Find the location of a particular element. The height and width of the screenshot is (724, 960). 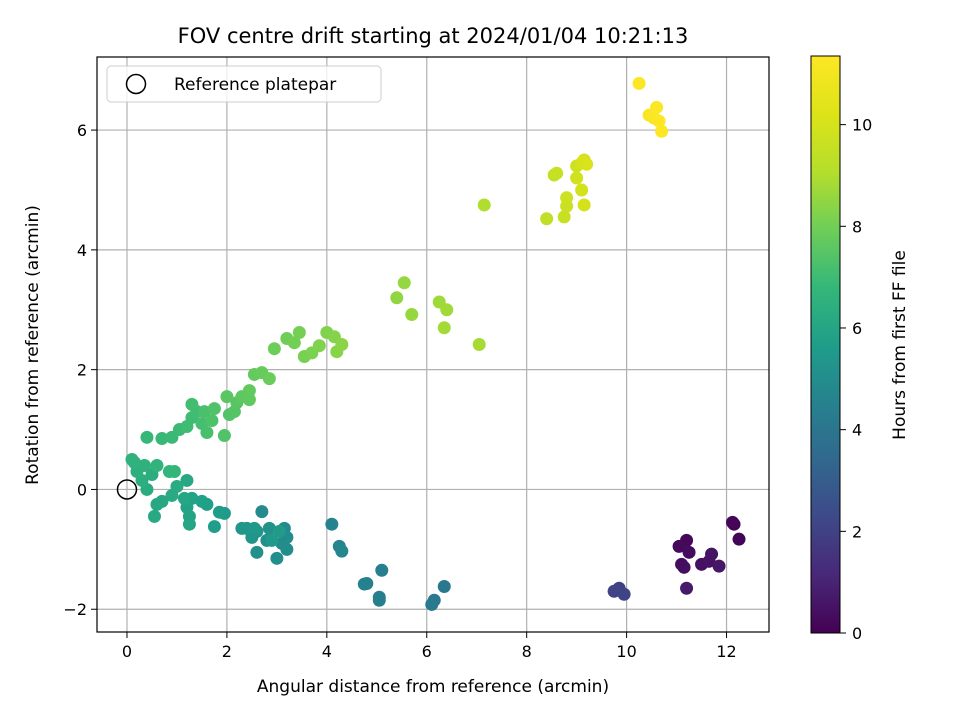

legend: Reference platepar is located at coordinates (244, 84).